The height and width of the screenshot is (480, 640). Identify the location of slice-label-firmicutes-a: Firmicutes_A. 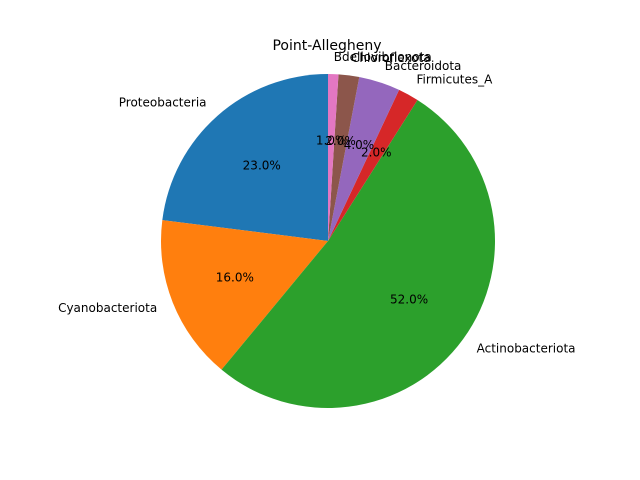
(454, 80).